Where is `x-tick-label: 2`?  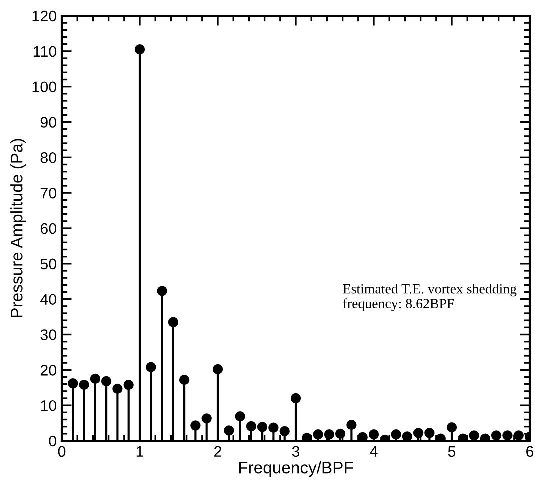
x-tick-label: 2 is located at coordinates (218, 451).